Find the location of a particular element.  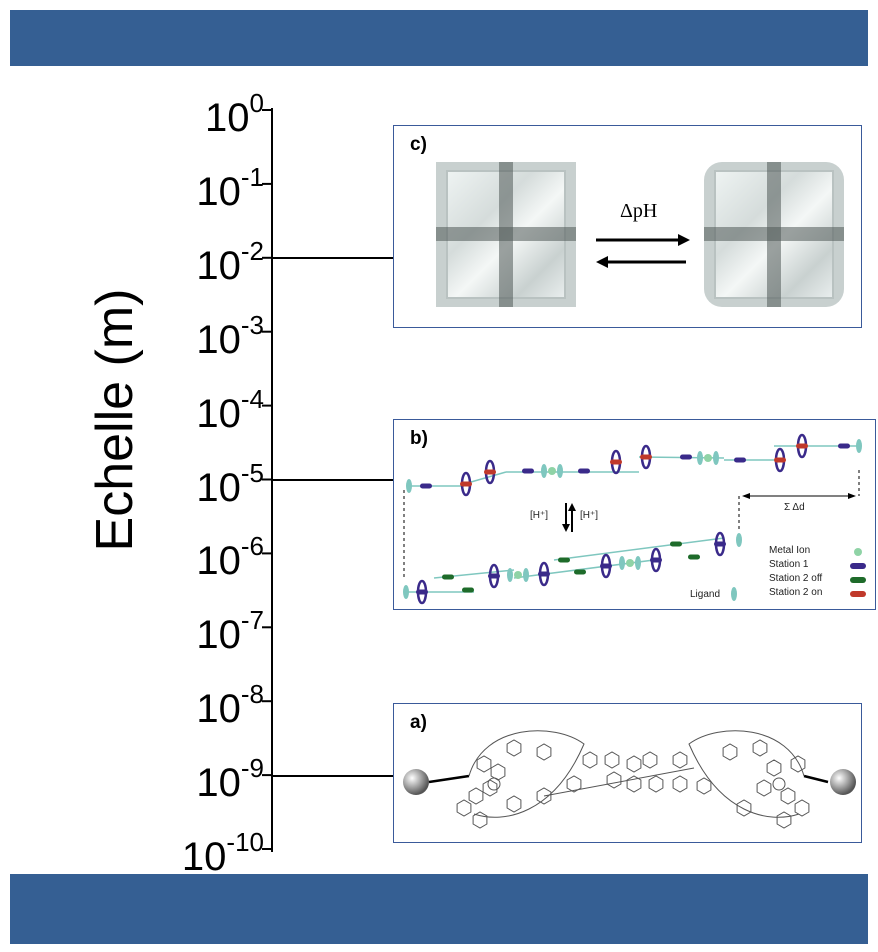

bottom-banner is located at coordinates (439, 909).